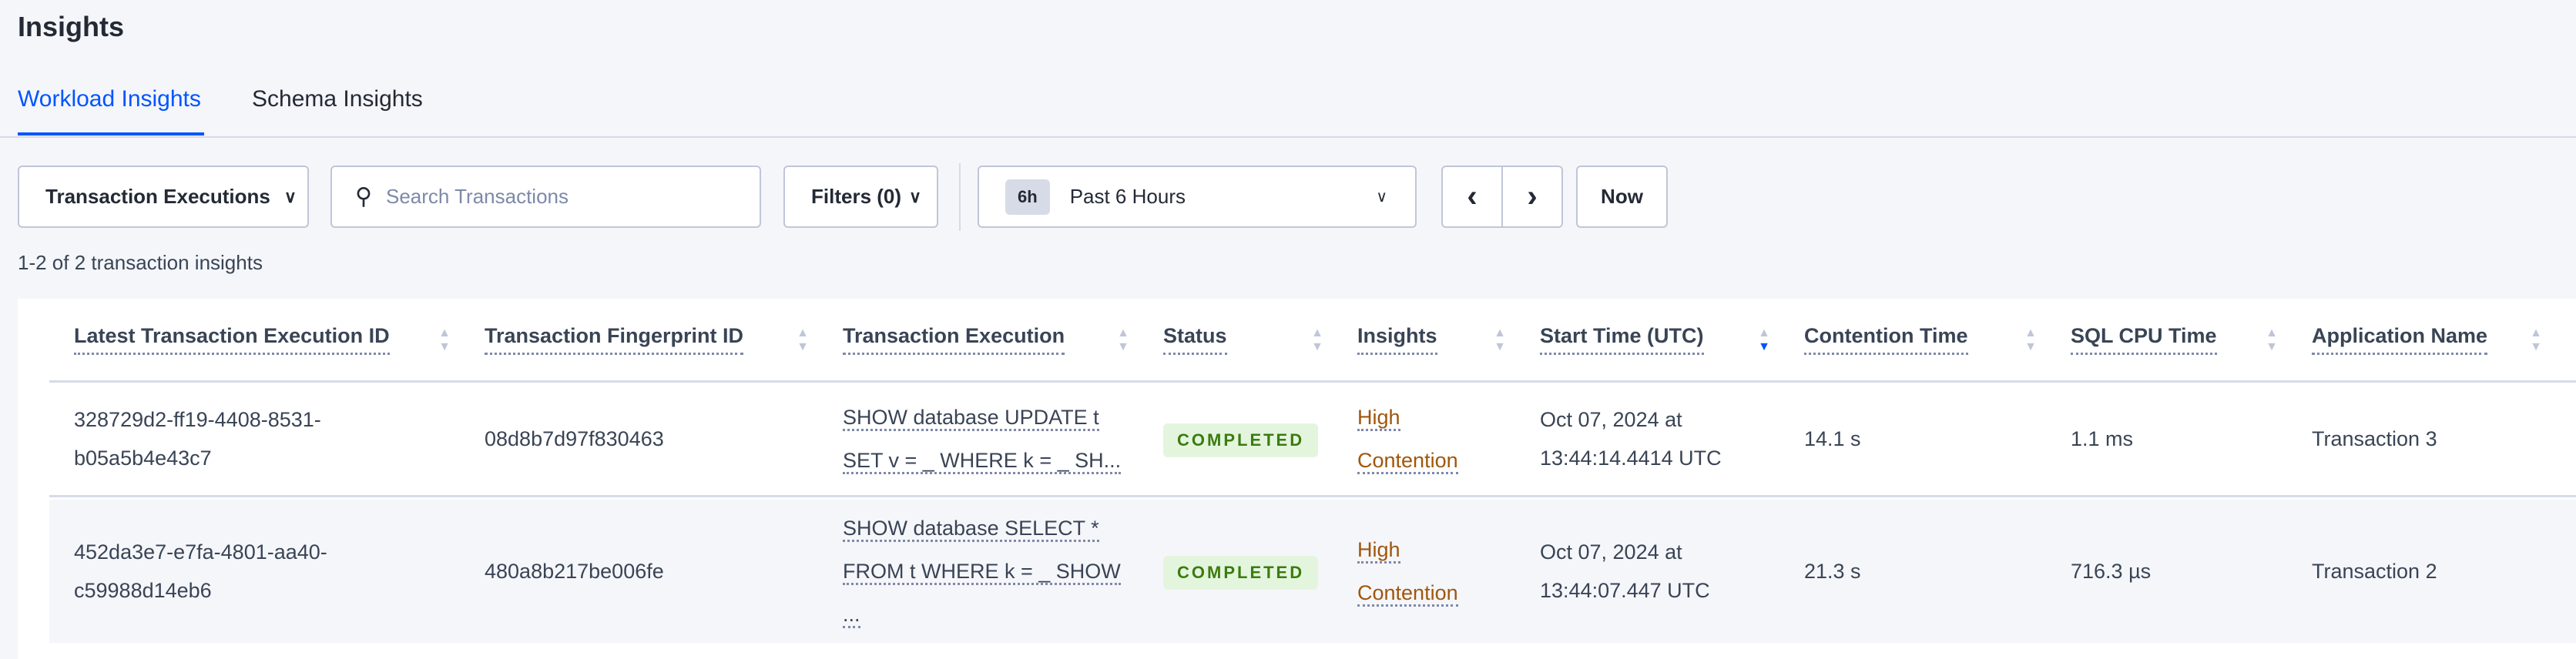  What do you see at coordinates (1027, 197) in the screenshot?
I see `time-badge: 6h` at bounding box center [1027, 197].